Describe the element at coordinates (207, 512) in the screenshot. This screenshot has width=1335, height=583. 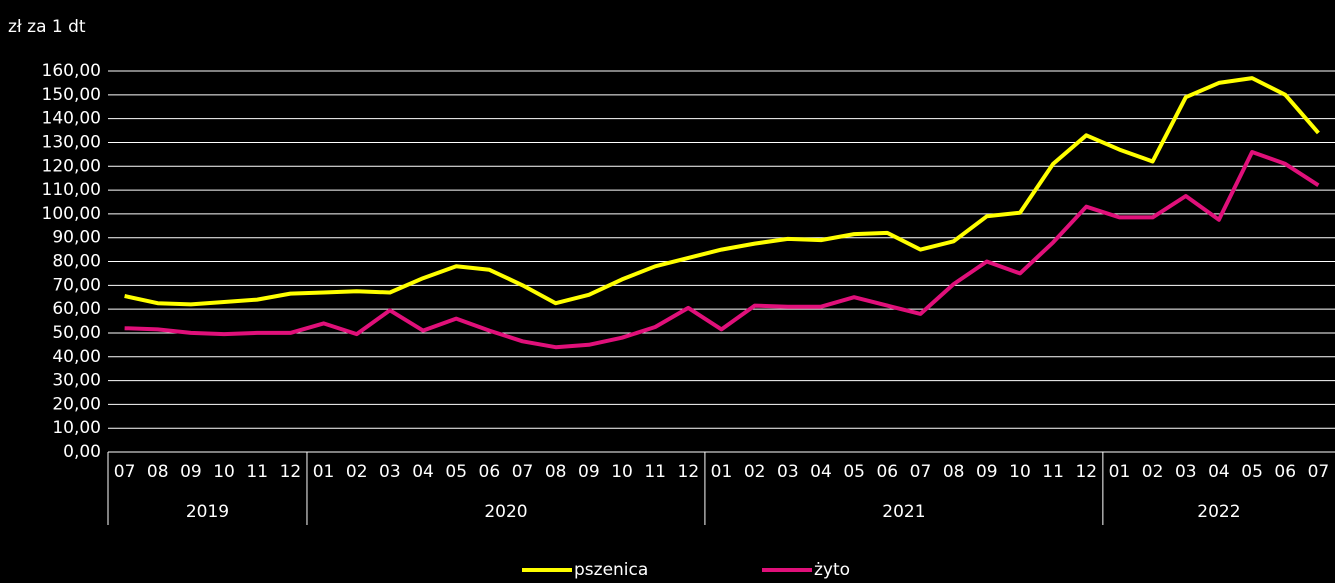
I see `x-group-label: 2019` at that location.